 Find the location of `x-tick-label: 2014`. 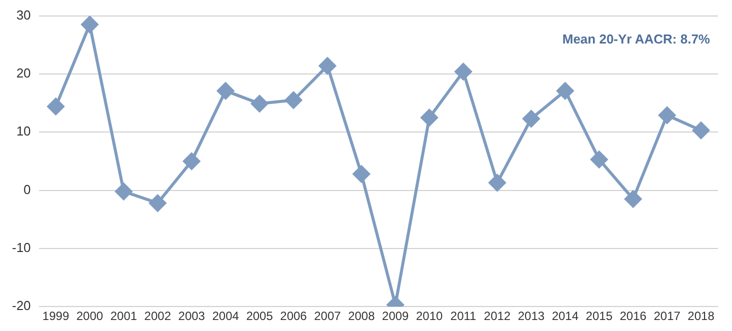

x-tick-label: 2014 is located at coordinates (565, 316).